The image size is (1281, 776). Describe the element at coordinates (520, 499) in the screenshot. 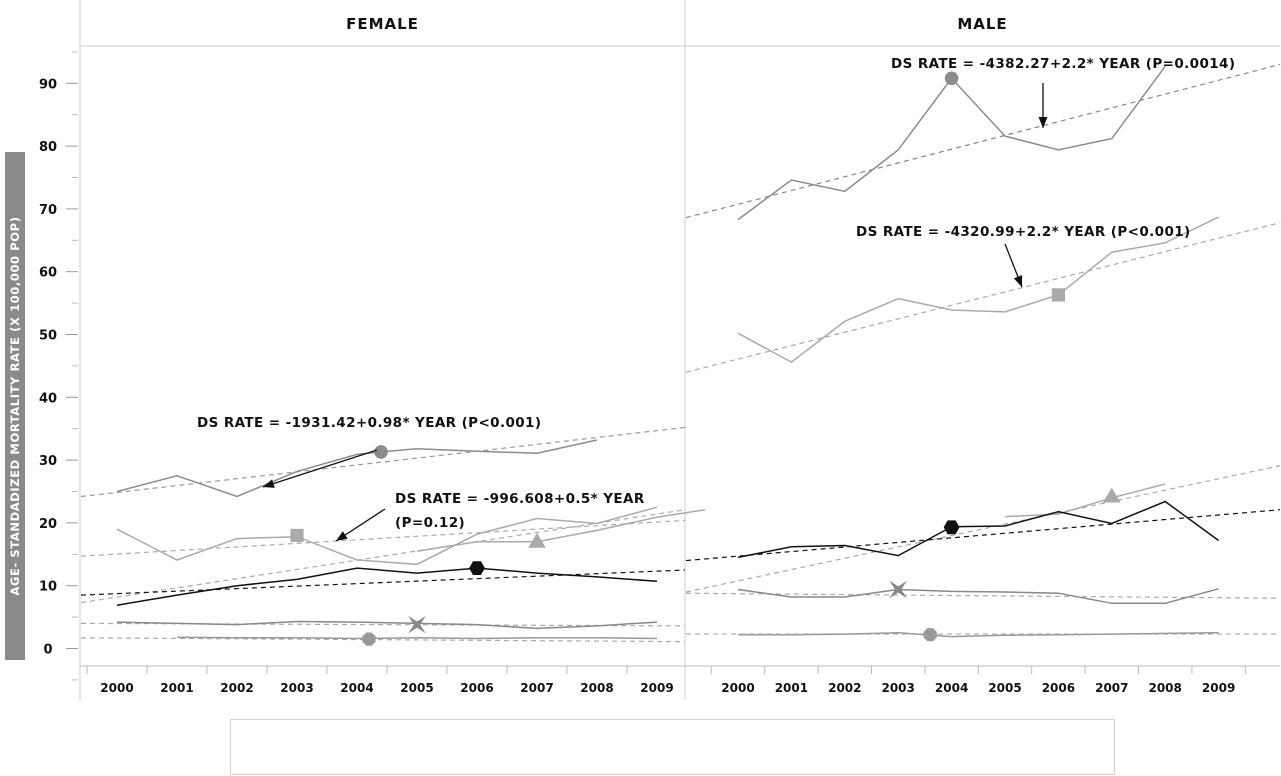

I see `regression-annotation: DS RATE = -996.608+0.5* YEAR` at that location.